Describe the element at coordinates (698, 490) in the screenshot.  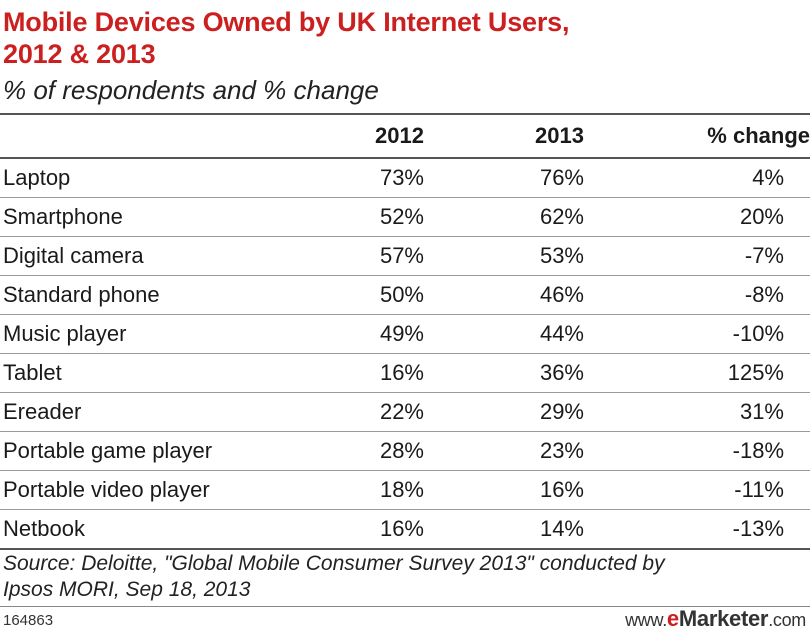
I see `value-change: -11%` at that location.